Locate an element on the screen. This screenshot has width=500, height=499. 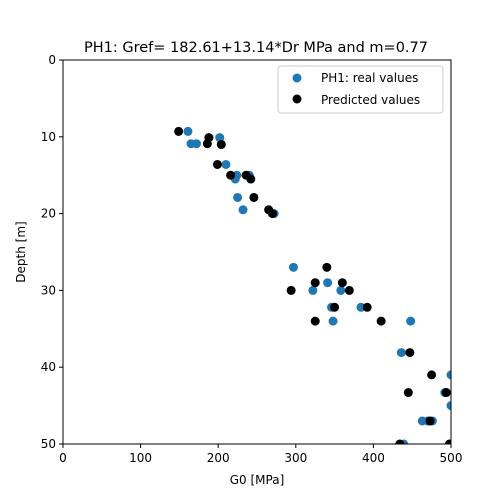
legend-box is located at coordinates (360, 89).